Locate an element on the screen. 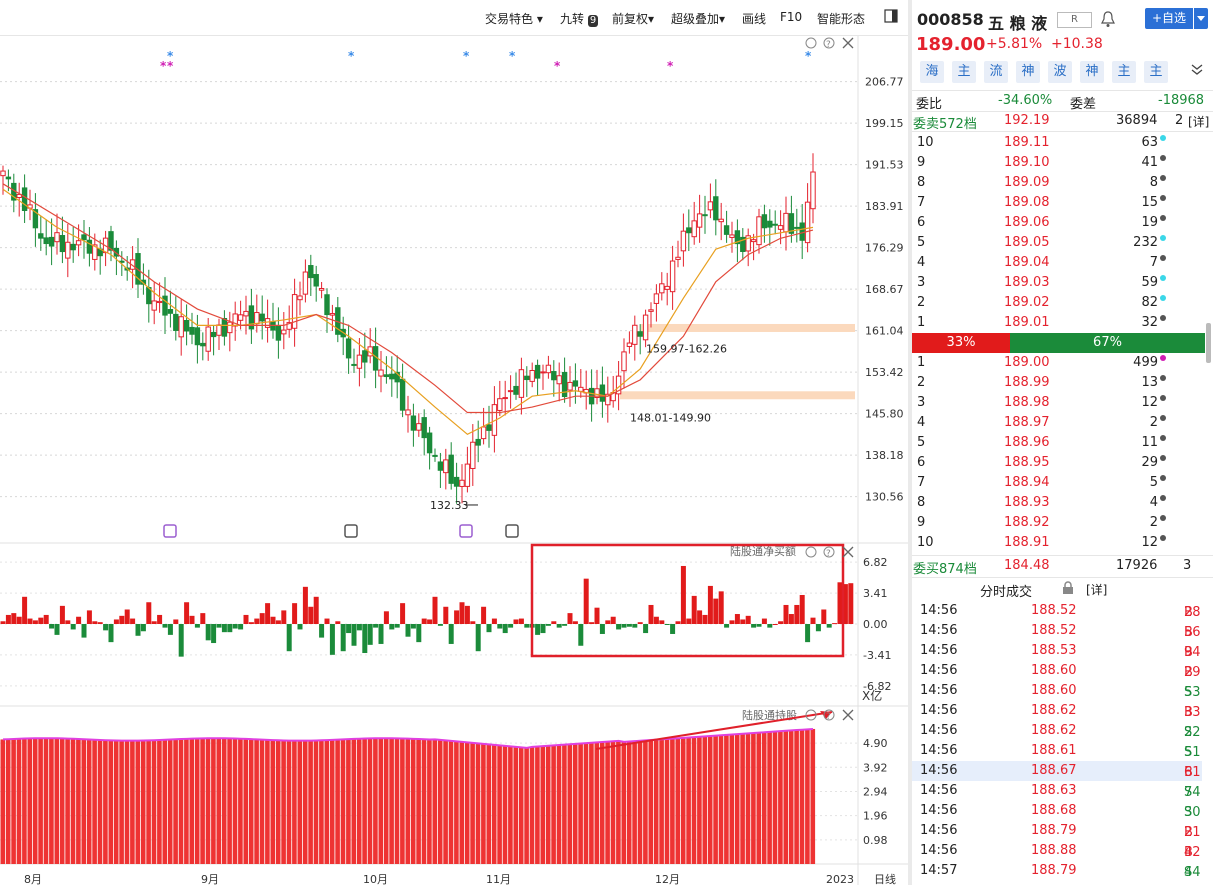 This screenshot has height=885, width=1213. tag-zhu: 主 is located at coordinates (964, 72).